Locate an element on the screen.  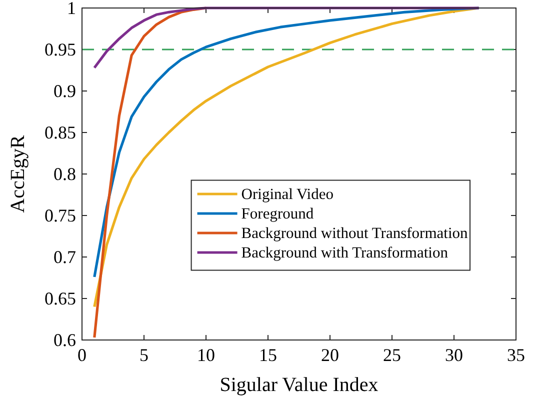
x-tick-label: 20 is located at coordinates (330, 354).